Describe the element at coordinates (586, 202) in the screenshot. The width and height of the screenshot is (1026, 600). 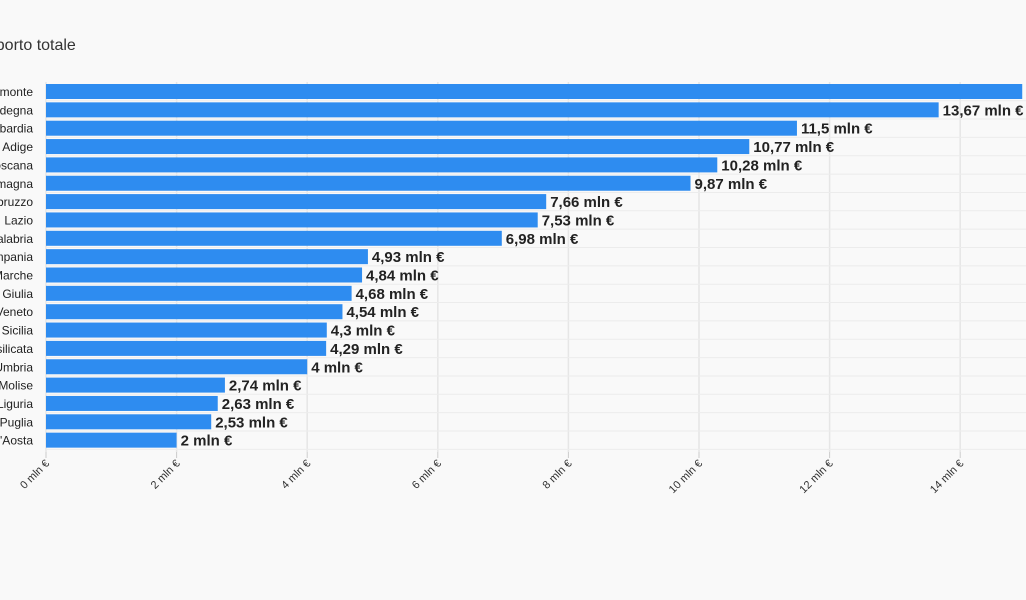
I see `value-label: 7,66 mln €` at that location.